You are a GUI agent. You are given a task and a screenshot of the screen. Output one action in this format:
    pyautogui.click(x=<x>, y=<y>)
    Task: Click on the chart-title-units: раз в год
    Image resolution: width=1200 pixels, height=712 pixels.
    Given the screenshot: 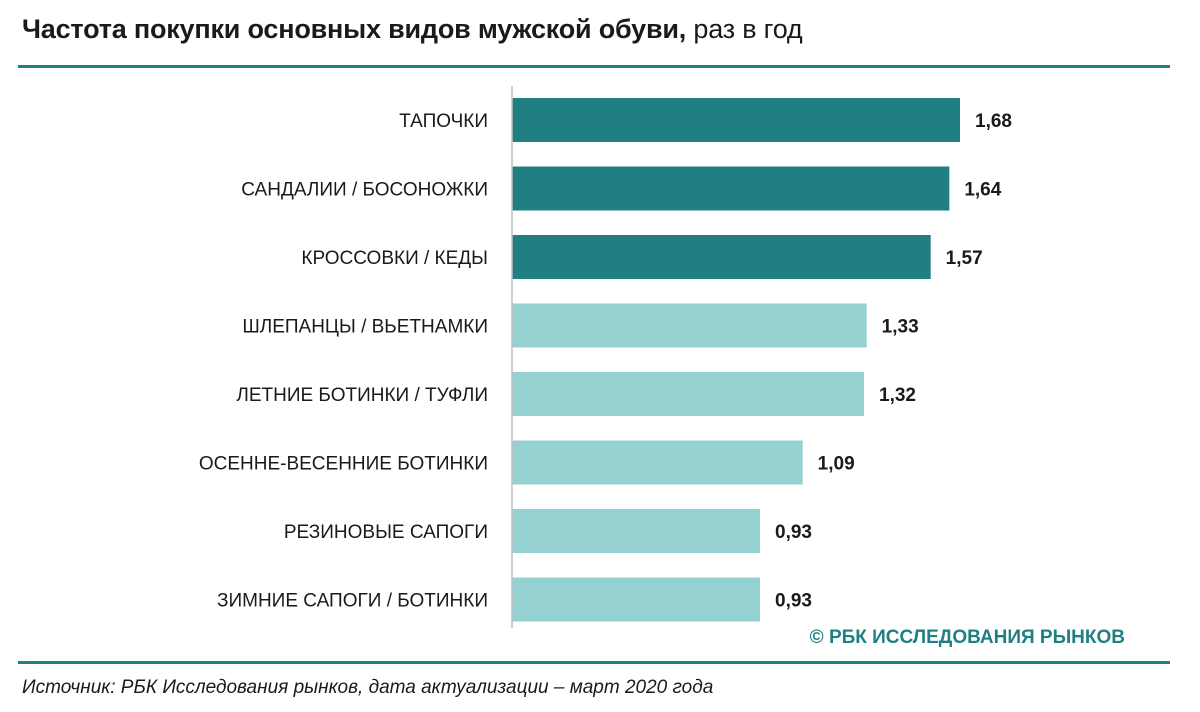 What is the action you would take?
    pyautogui.click(x=744, y=29)
    